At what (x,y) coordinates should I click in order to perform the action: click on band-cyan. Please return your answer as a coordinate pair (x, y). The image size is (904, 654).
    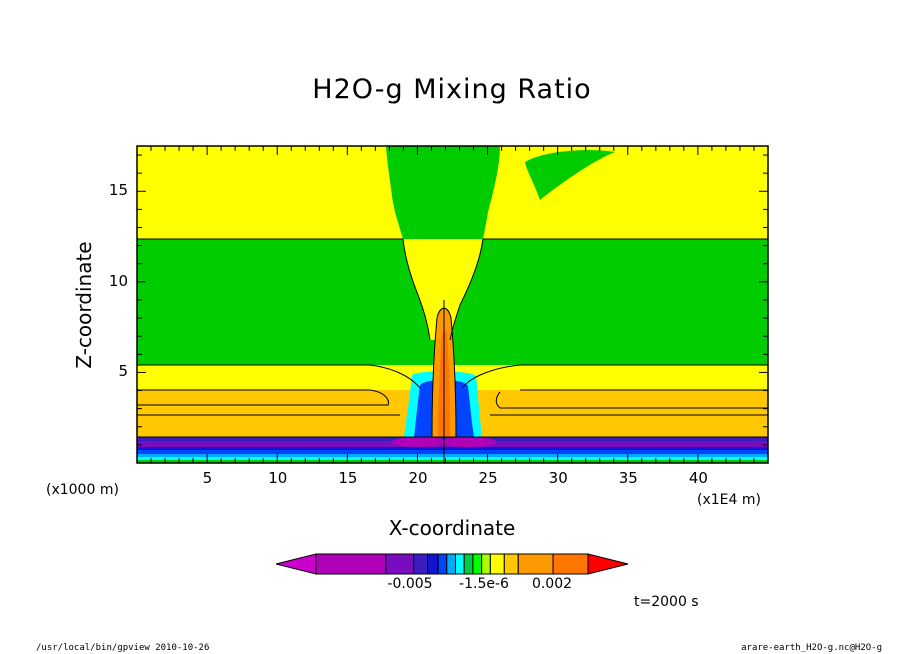
    Looking at the image, I should click on (452, 458).